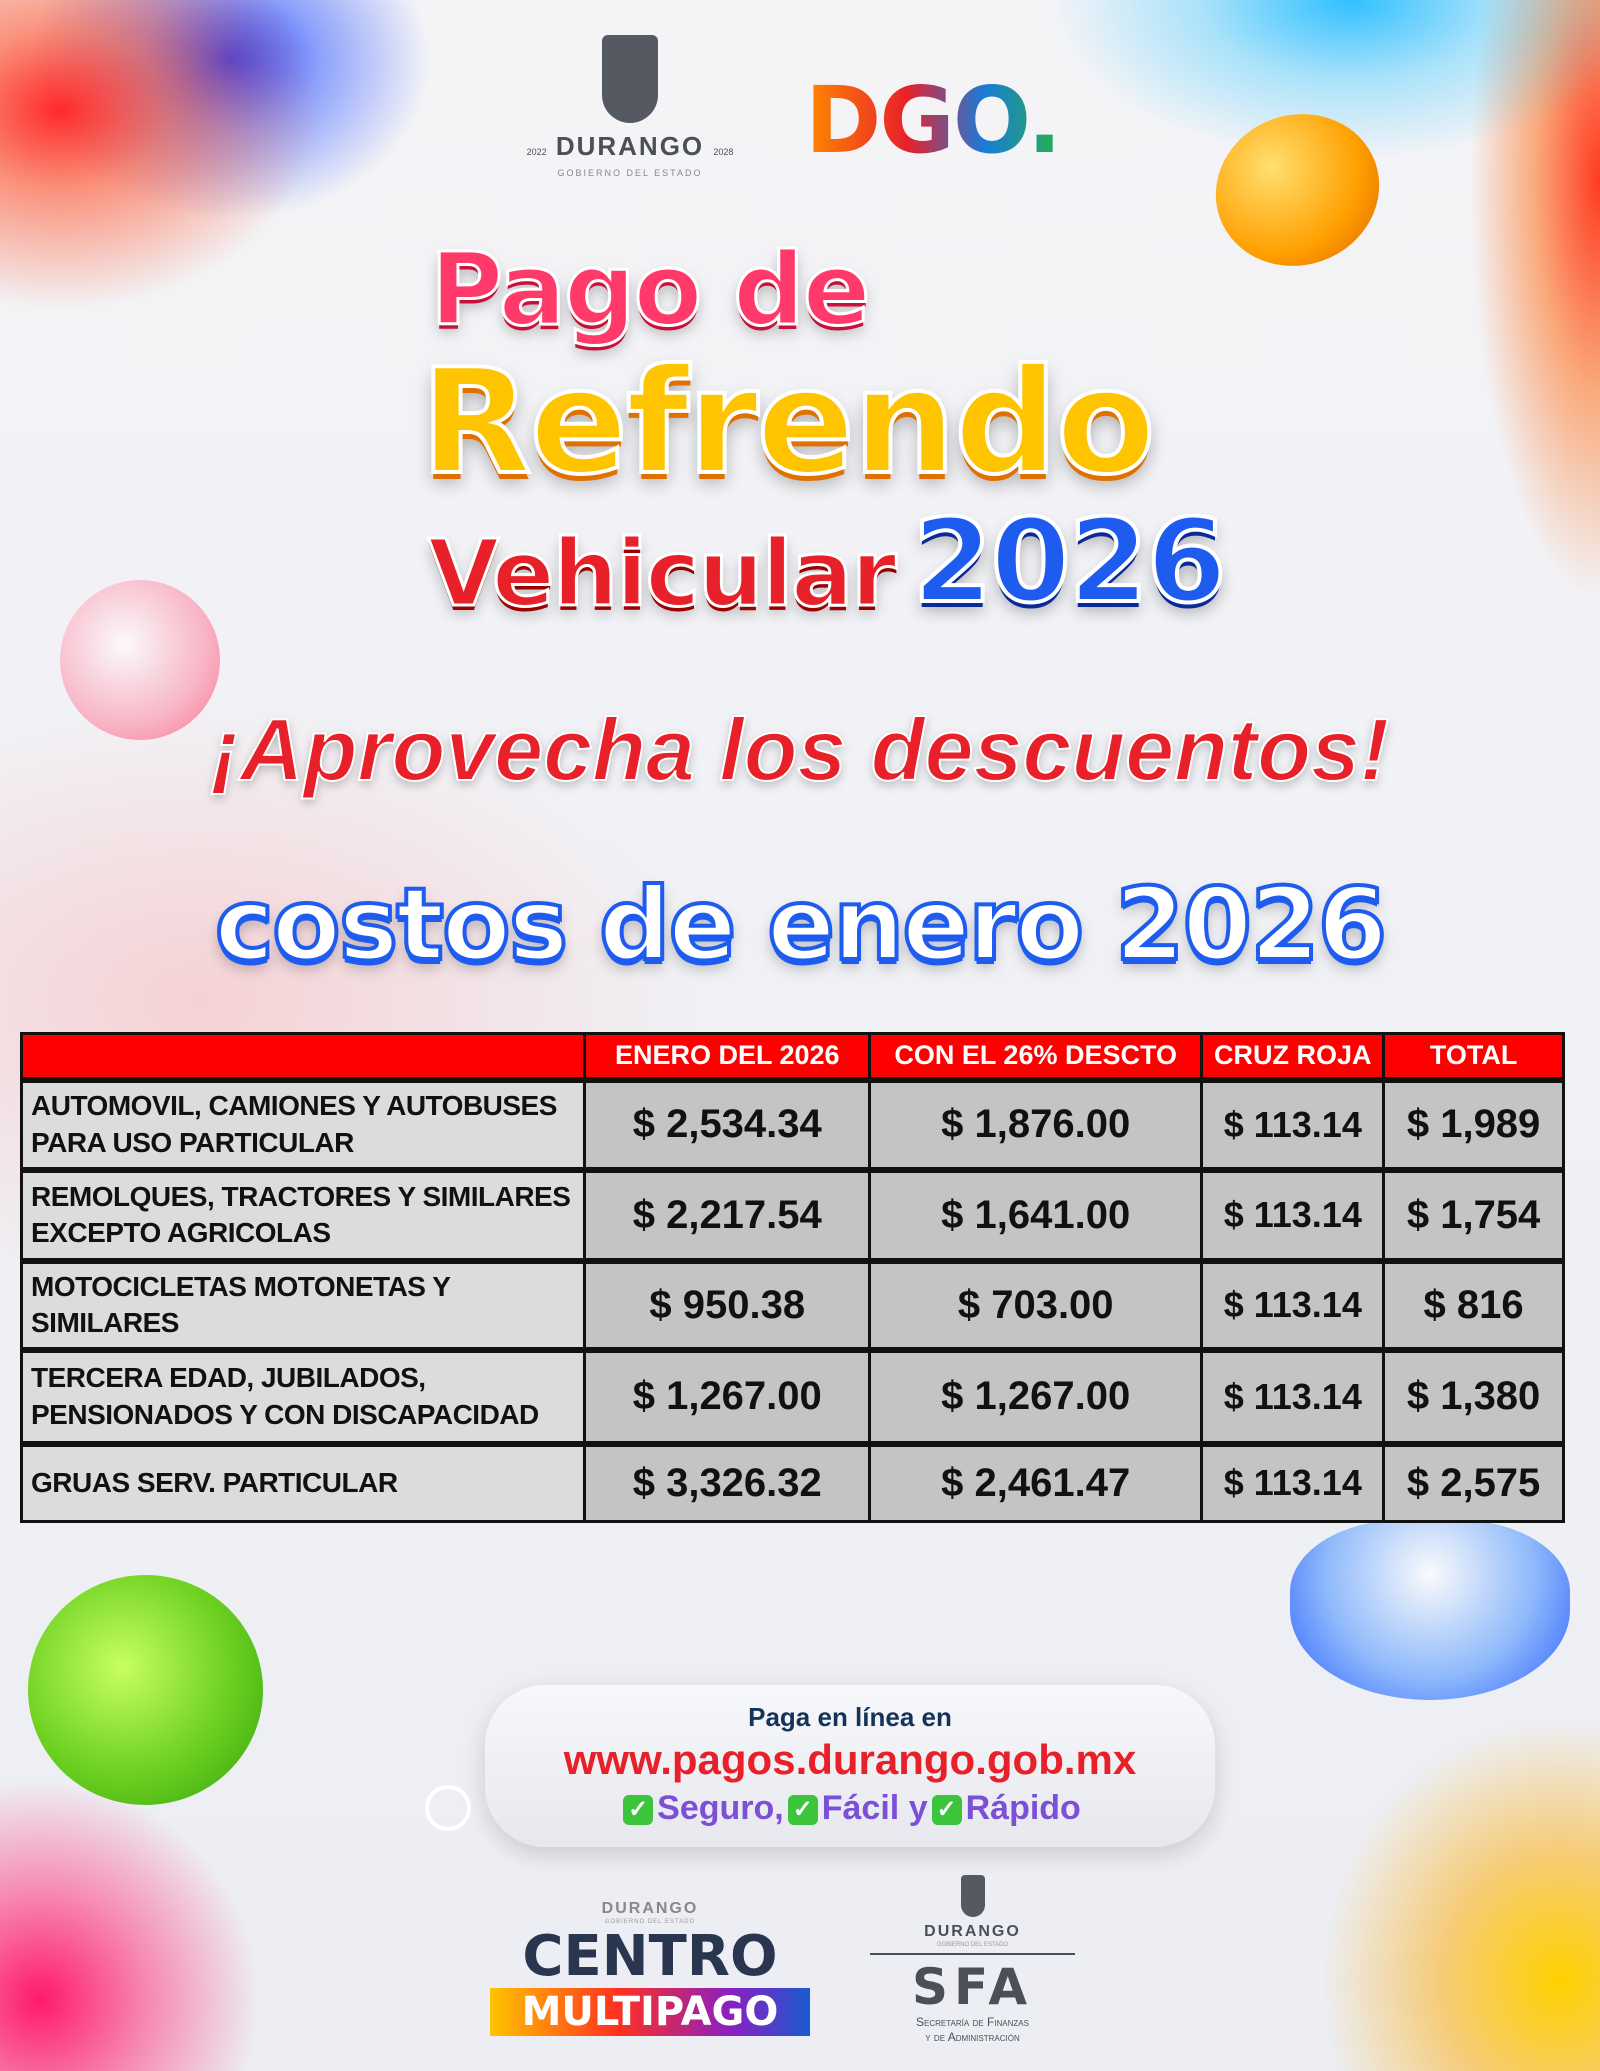 The height and width of the screenshot is (2071, 1600). I want to click on green-bubble, so click(145, 1690).